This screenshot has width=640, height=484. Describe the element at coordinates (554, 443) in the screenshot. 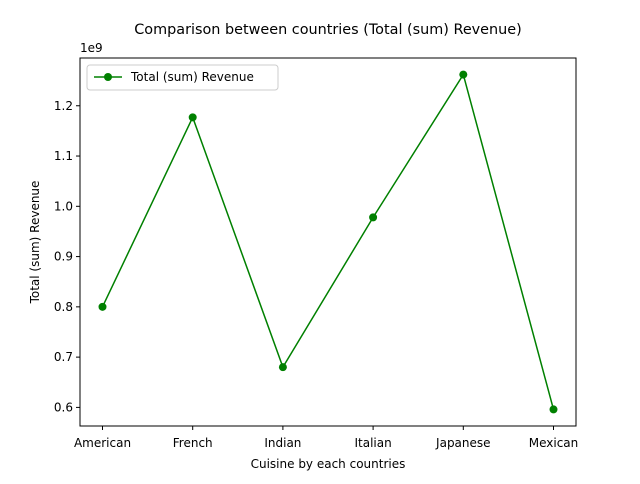

I see `x-tick-label: Mexican` at that location.